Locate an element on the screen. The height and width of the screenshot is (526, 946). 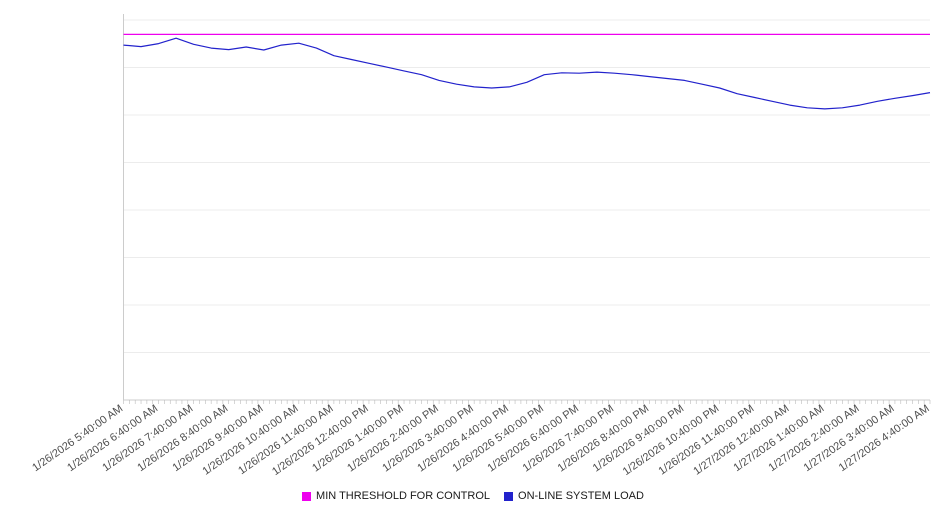
legend-label-min-threshold: MIN THRESHOLD FOR CONTROL is located at coordinates (403, 496).